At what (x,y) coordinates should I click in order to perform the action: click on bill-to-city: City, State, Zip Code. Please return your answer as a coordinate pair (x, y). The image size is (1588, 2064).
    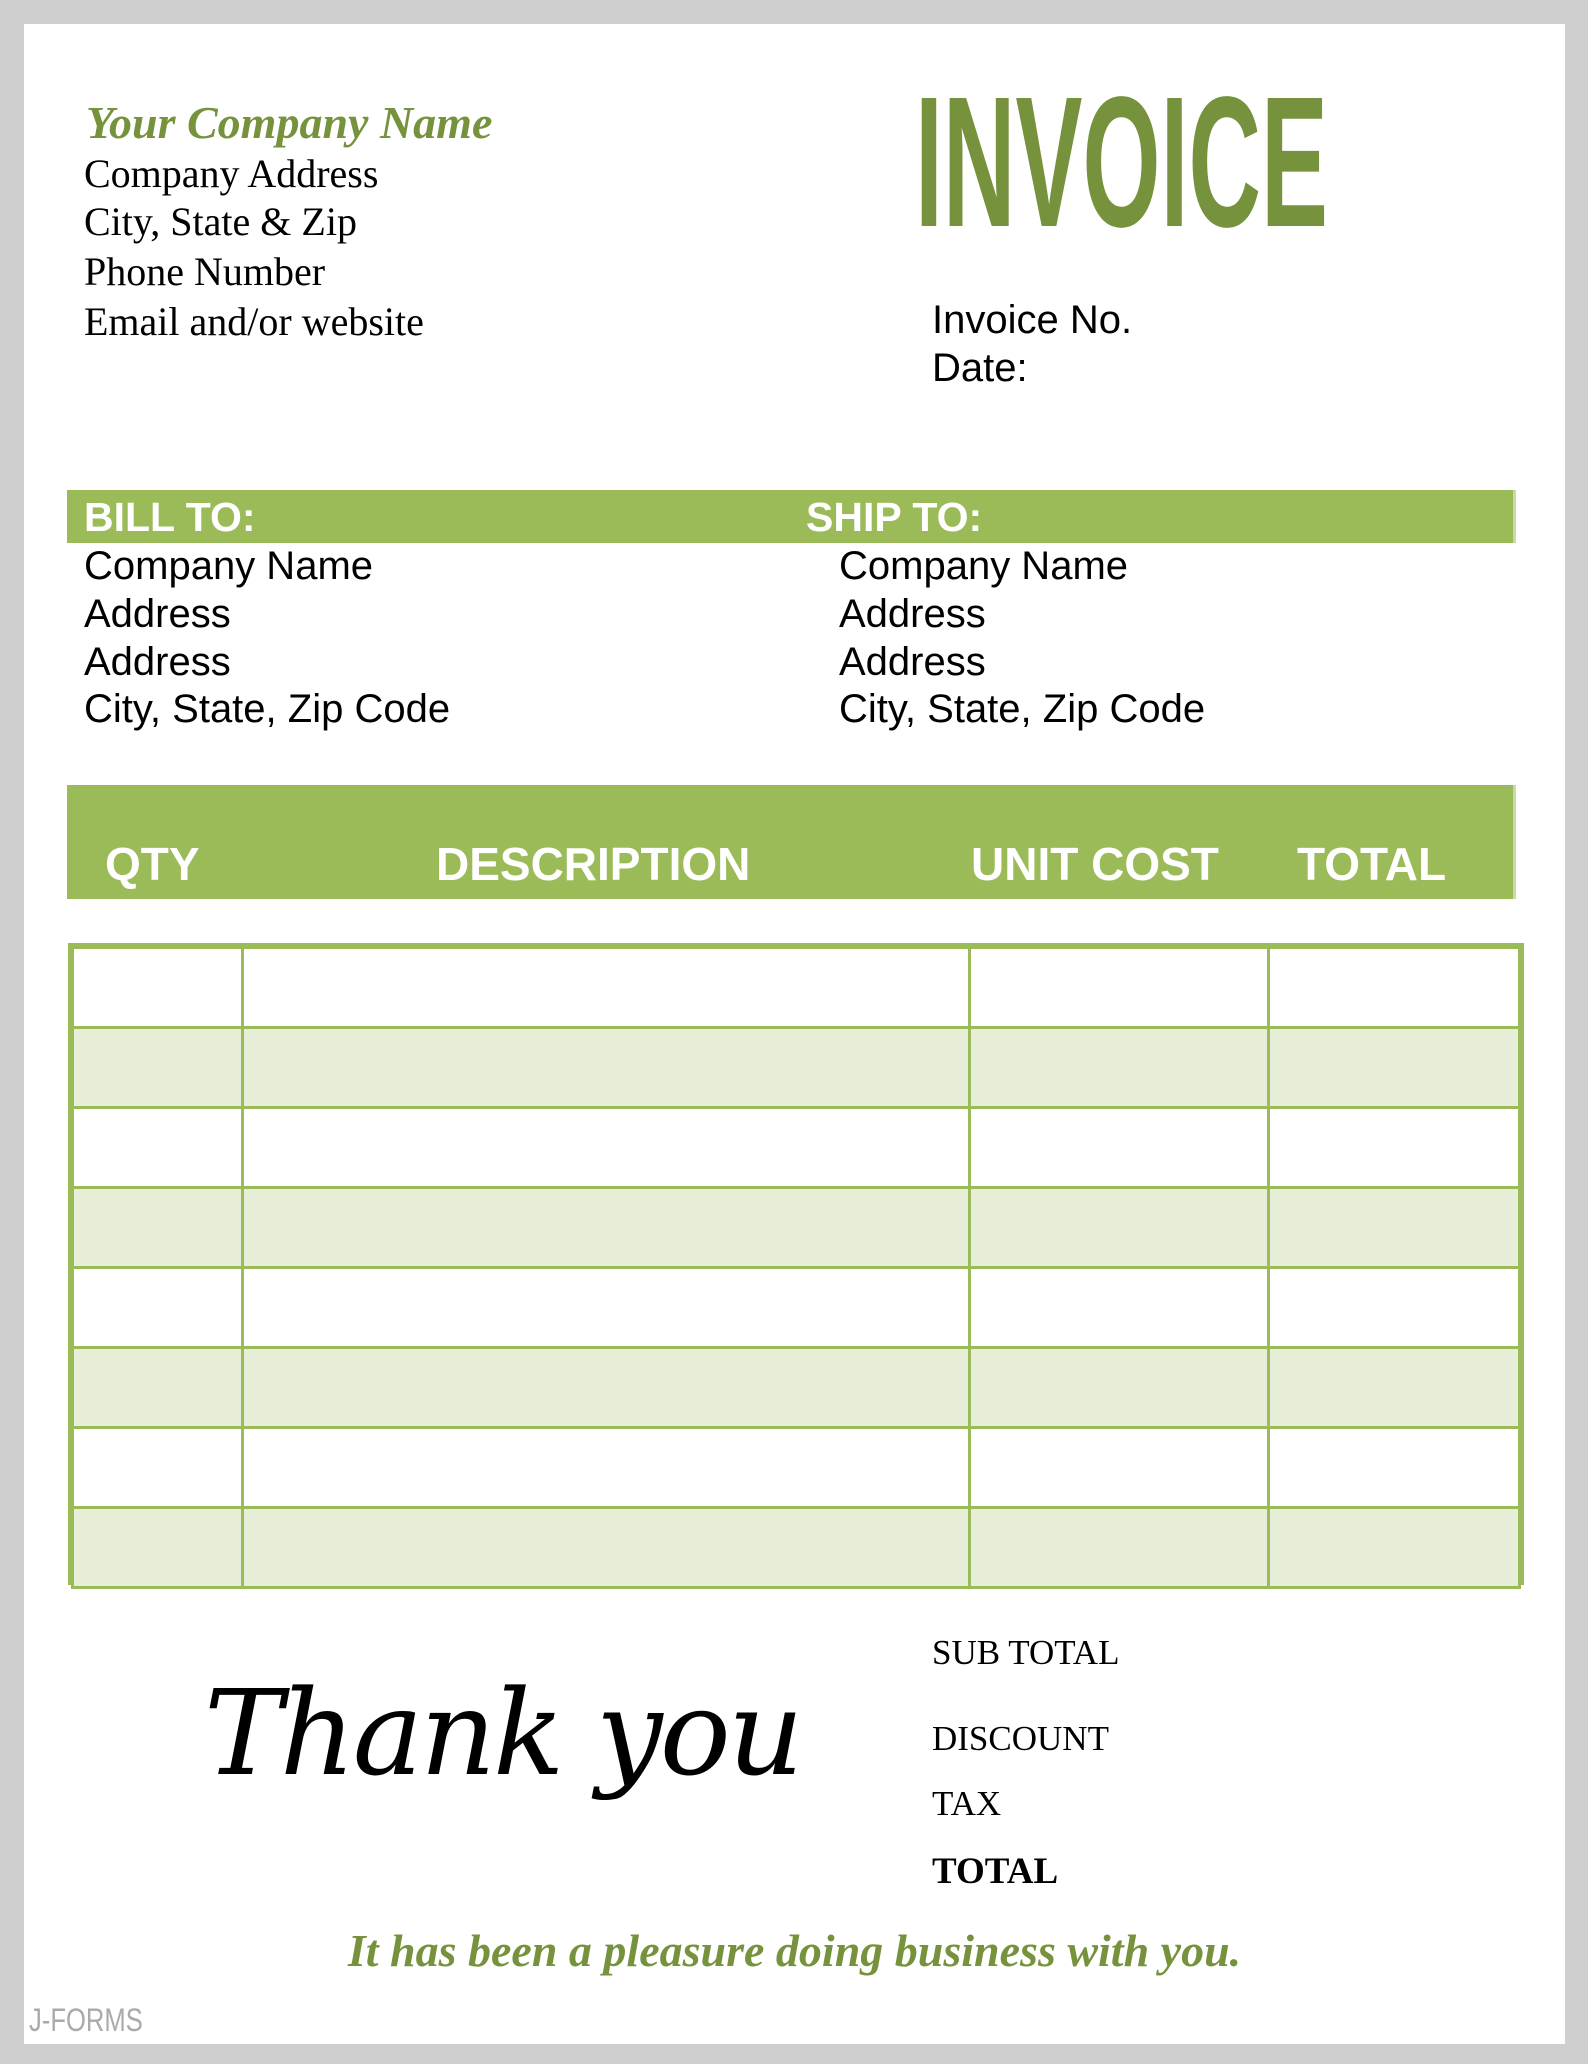
    Looking at the image, I should click on (267, 709).